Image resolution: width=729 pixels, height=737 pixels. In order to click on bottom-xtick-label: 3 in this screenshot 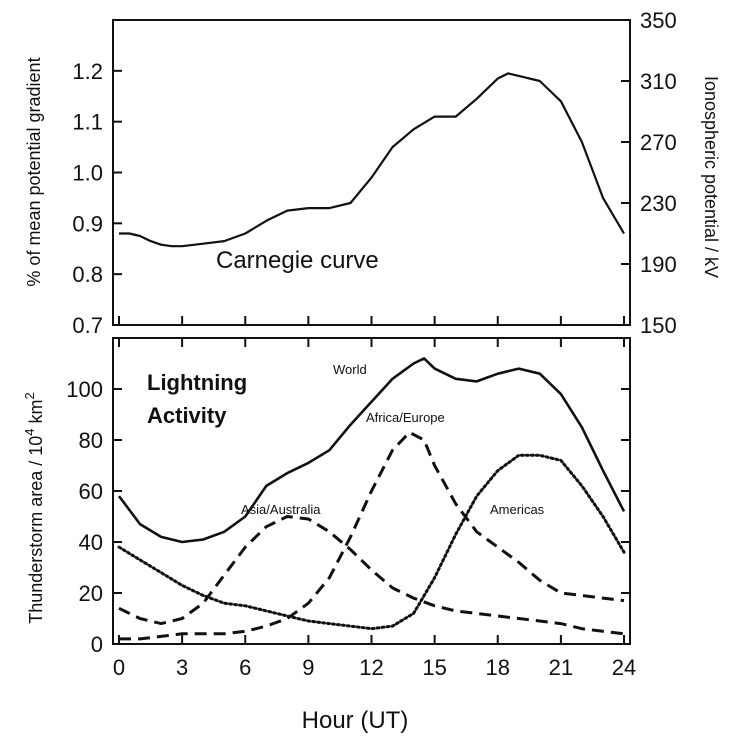, I will do `click(182, 667)`.